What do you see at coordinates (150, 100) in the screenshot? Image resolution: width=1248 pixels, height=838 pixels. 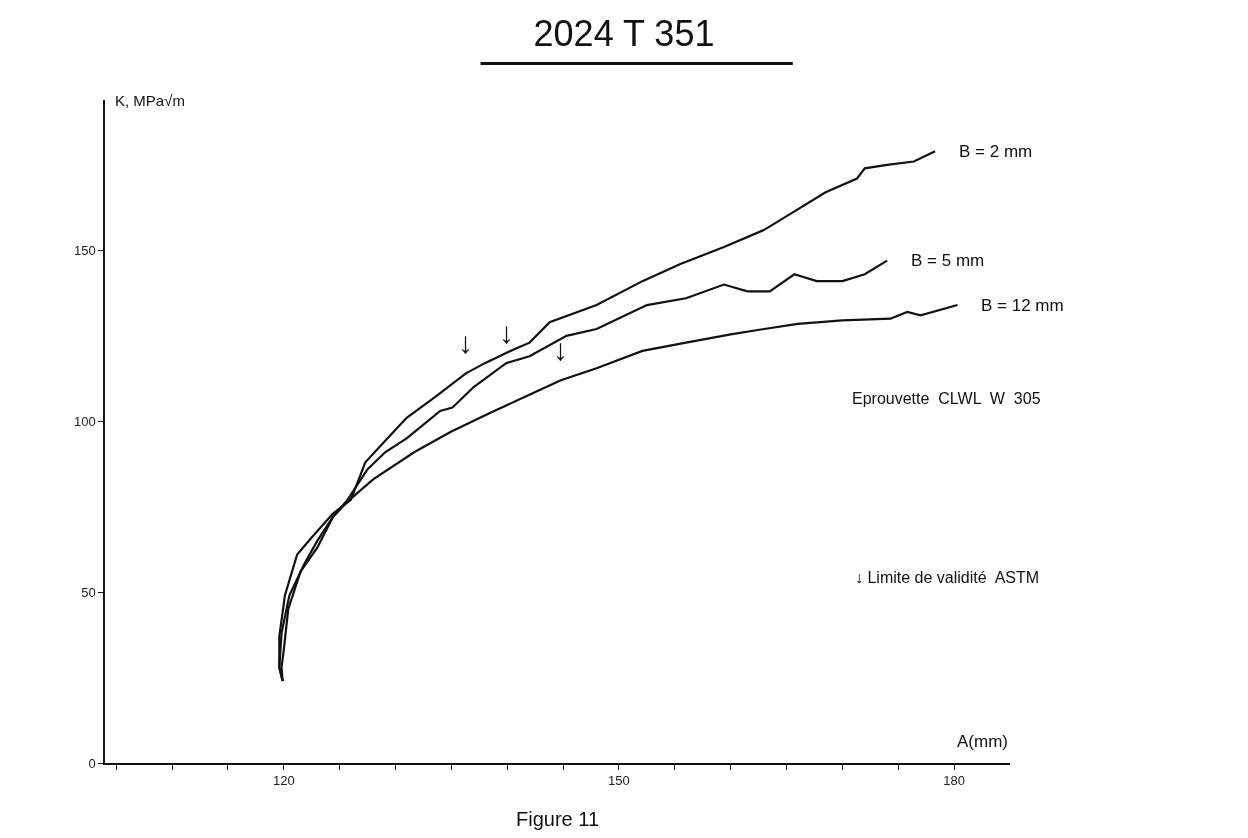 I see `y-axis-title: K, MPa√m` at bounding box center [150, 100].